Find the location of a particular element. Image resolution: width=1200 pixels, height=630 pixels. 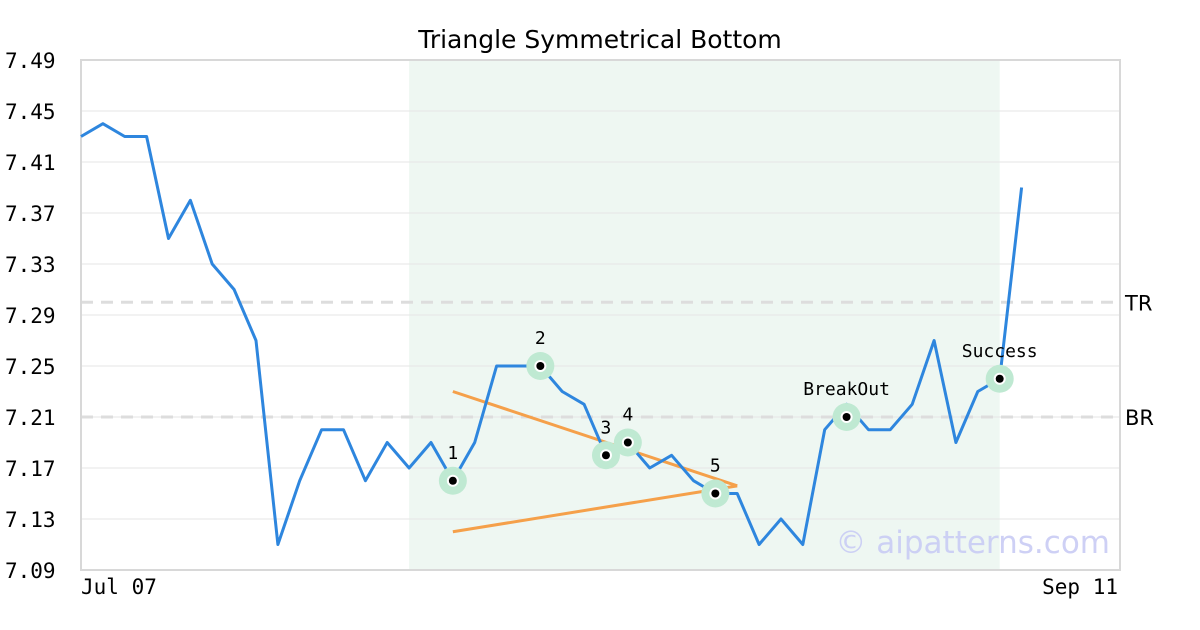

marker-label: 5 is located at coordinates (715, 466).